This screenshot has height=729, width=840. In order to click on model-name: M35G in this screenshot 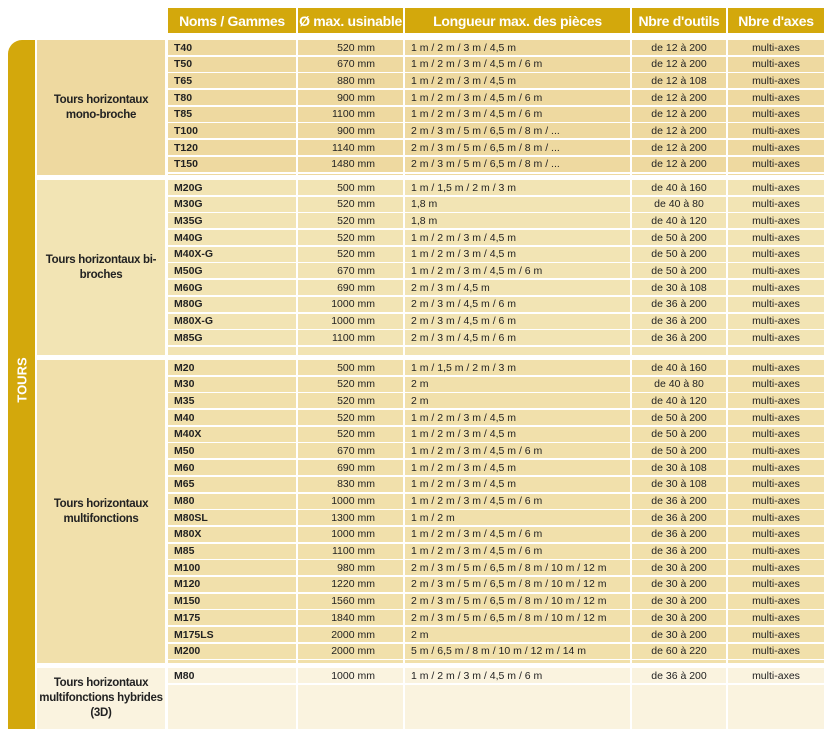, I will do `click(232, 221)`.